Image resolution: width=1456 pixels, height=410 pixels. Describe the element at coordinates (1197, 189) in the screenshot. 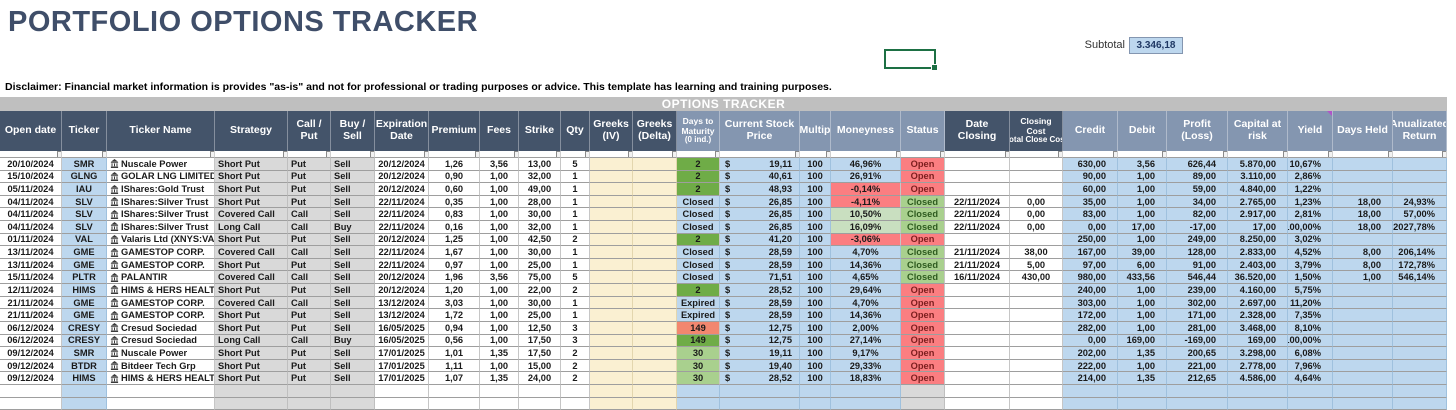

I see `cell-pl: 59,00` at that location.